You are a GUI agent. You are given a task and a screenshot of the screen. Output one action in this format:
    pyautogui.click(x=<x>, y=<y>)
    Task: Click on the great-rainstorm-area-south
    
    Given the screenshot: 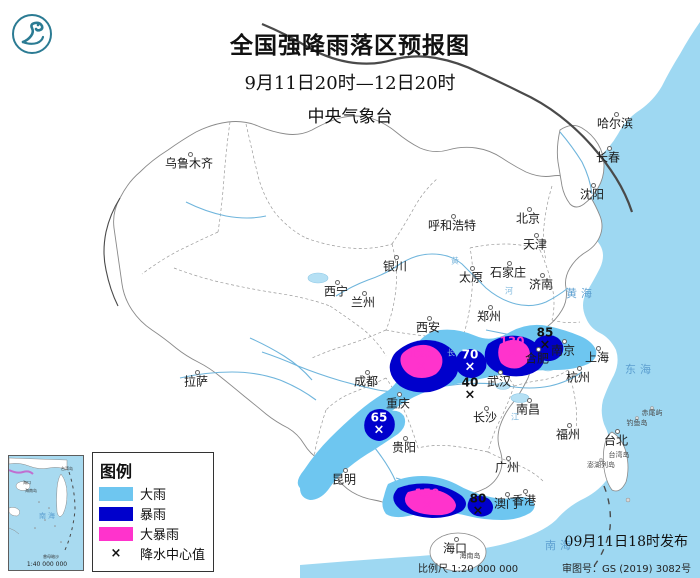 What is the action you would take?
    pyautogui.click(x=430, y=502)
    